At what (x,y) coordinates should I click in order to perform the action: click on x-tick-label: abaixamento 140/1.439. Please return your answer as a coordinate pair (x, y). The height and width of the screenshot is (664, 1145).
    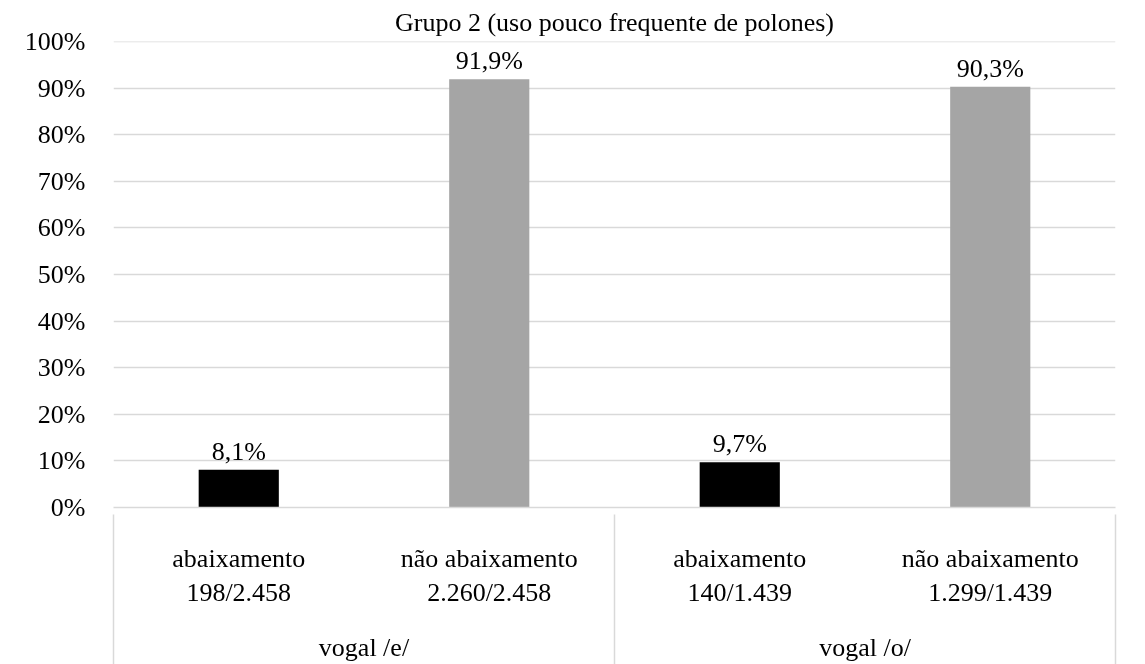
    Looking at the image, I should click on (740, 575).